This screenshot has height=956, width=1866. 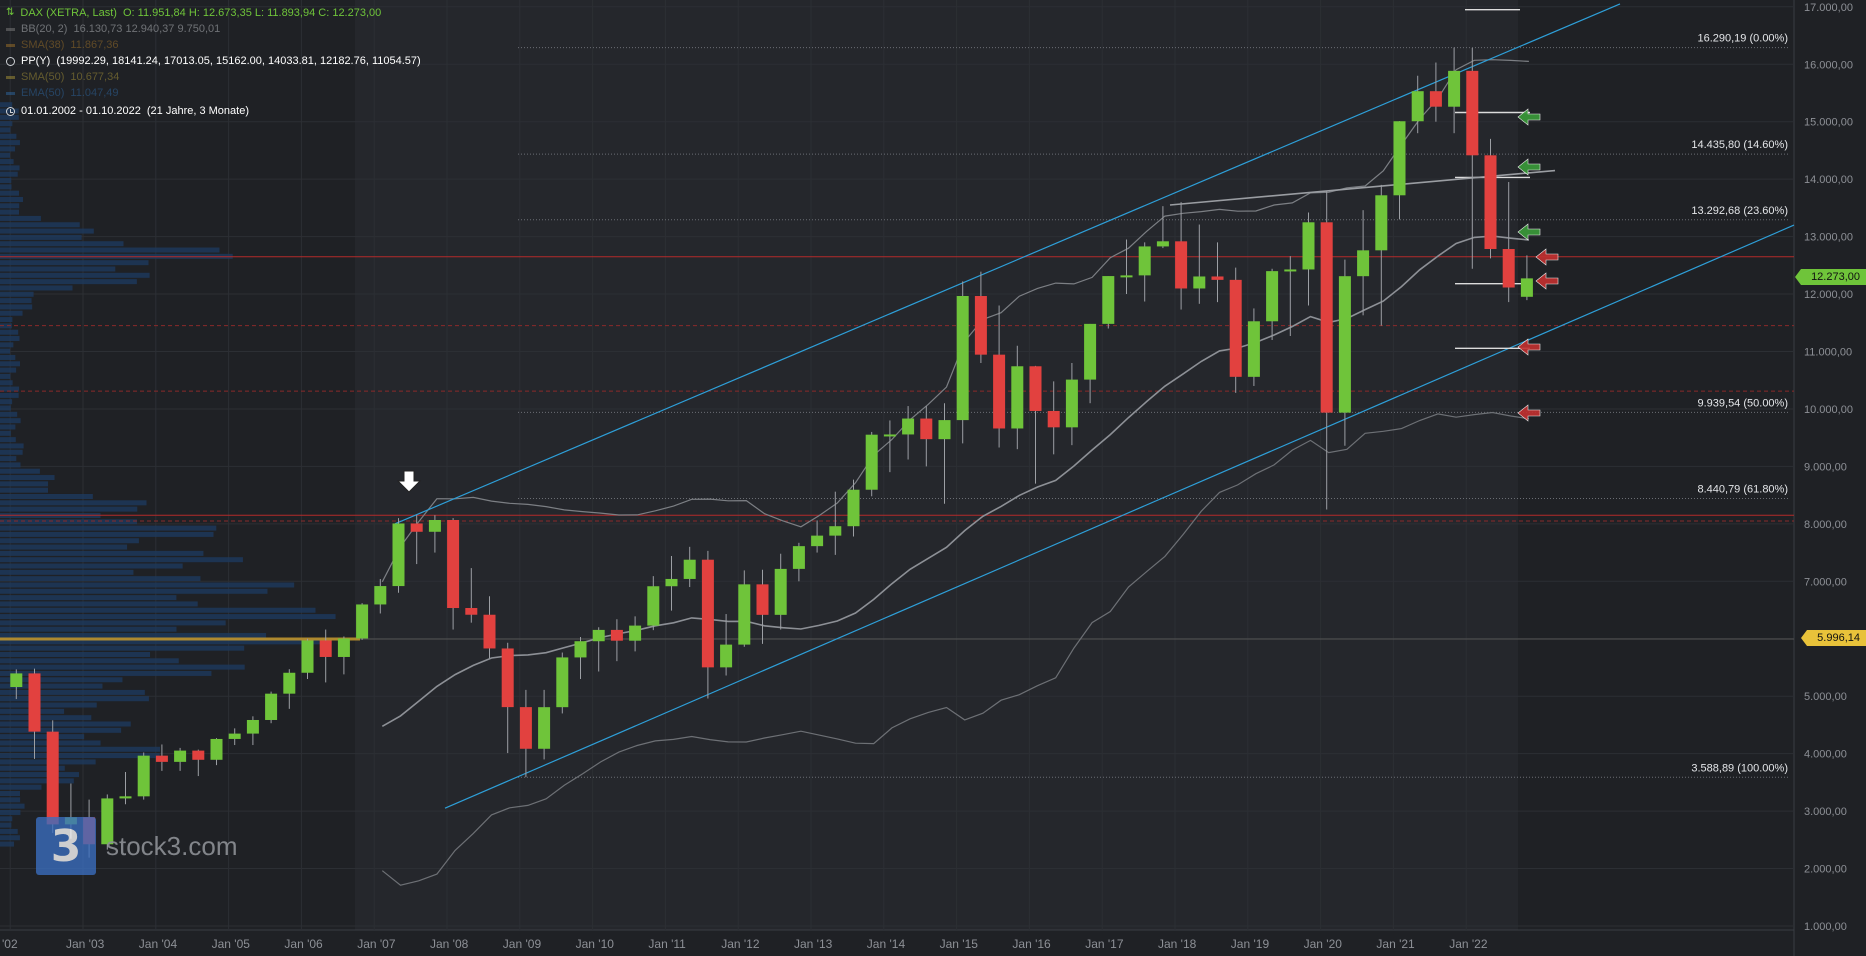 I want to click on date-duration: (21 Jahre, 3 Monate), so click(x=198, y=111).